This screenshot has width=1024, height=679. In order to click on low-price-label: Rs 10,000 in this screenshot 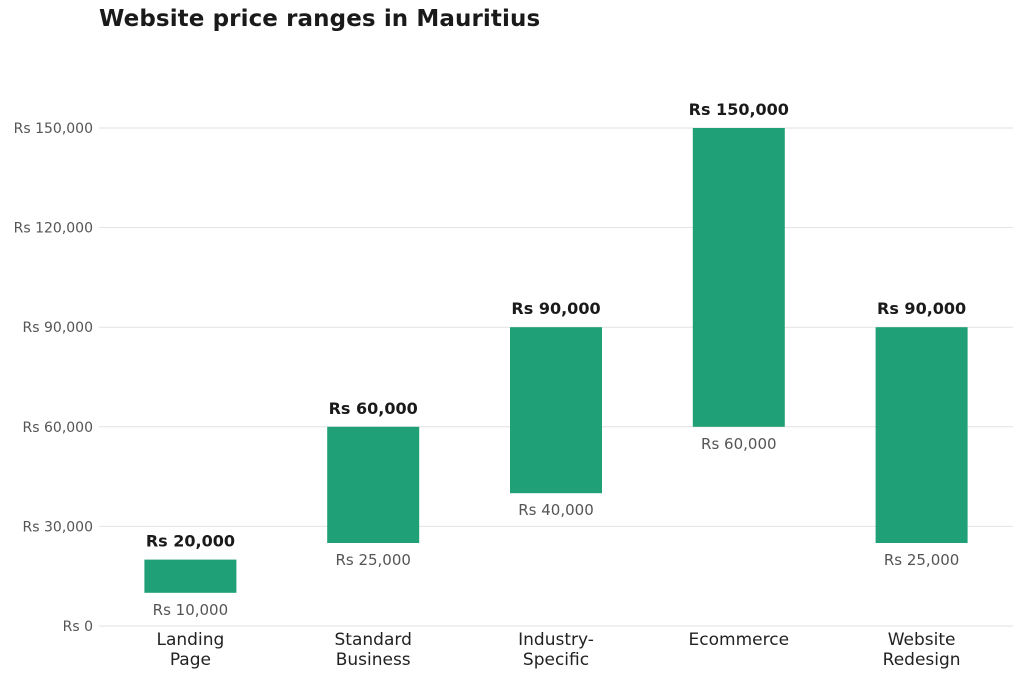, I will do `click(191, 610)`.